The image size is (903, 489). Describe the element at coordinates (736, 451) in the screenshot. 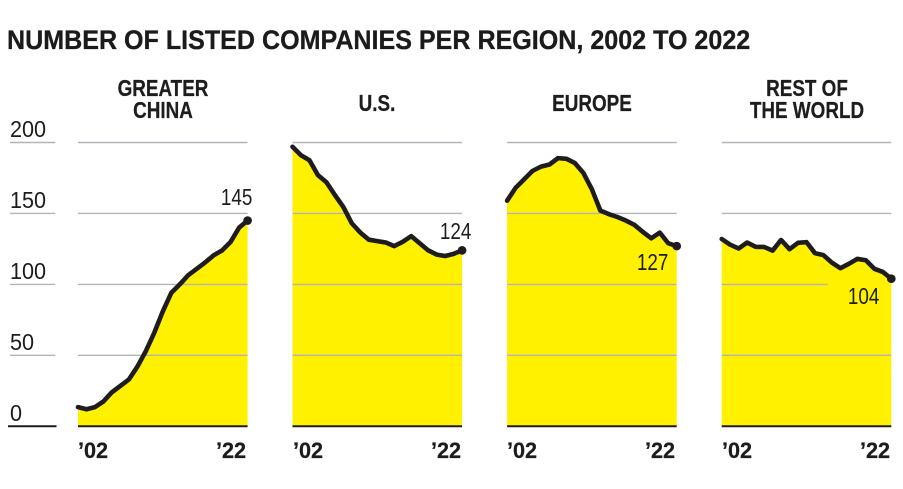

I see `x-axis-label-rest-of-the-world-02: ’02` at that location.